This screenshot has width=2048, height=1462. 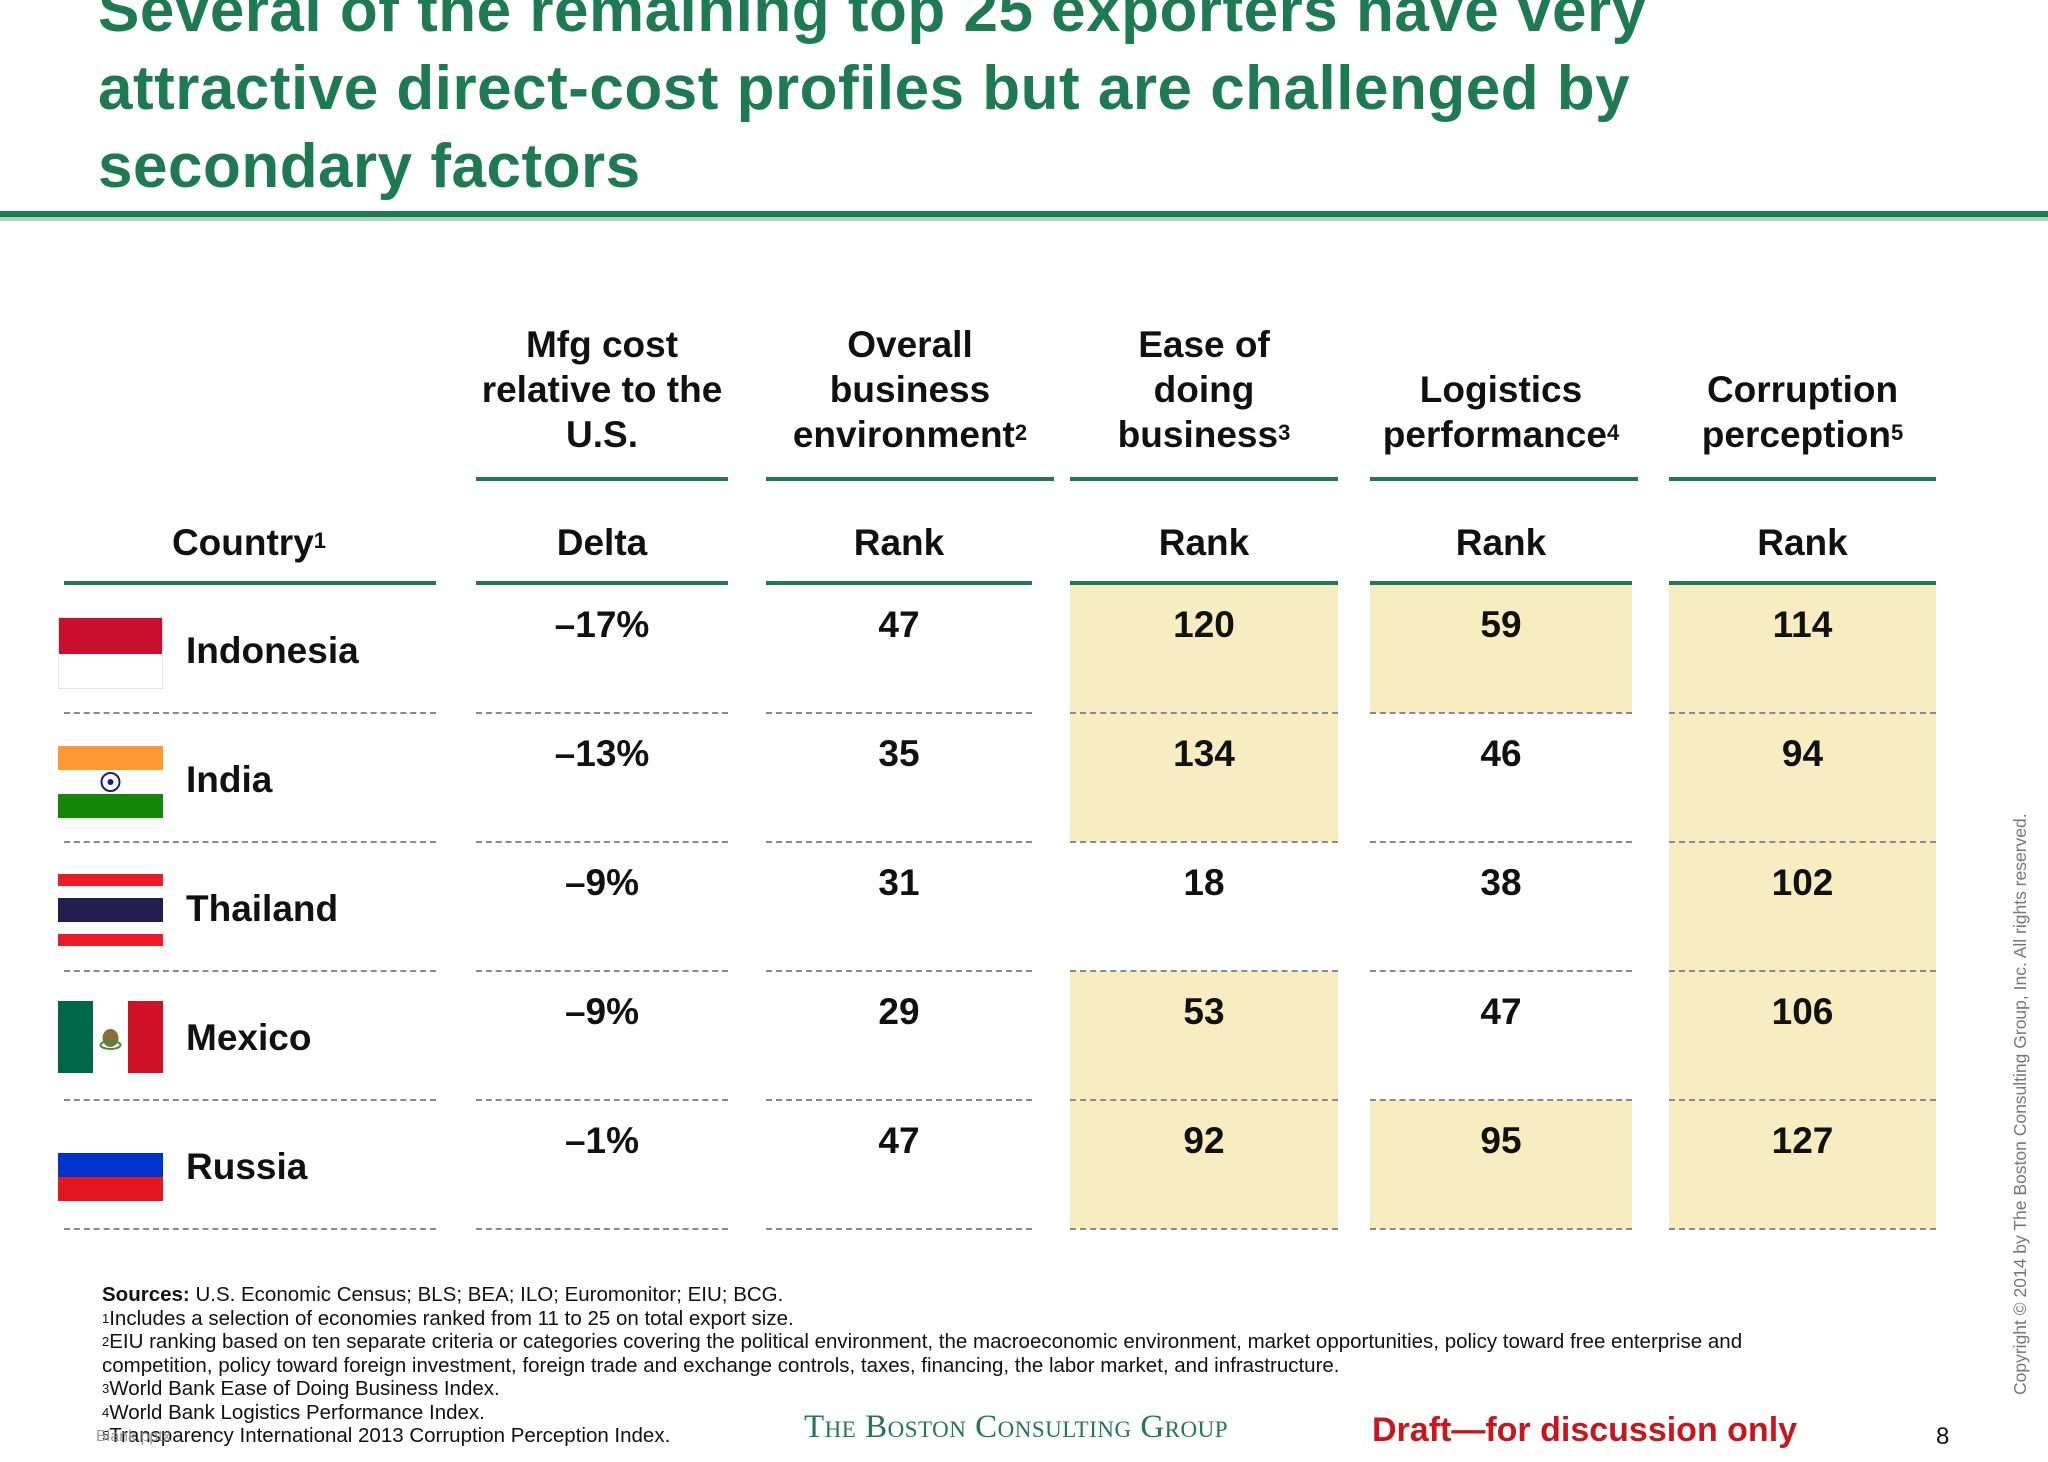 I want to click on country-name: Indonesia, so click(x=272, y=650).